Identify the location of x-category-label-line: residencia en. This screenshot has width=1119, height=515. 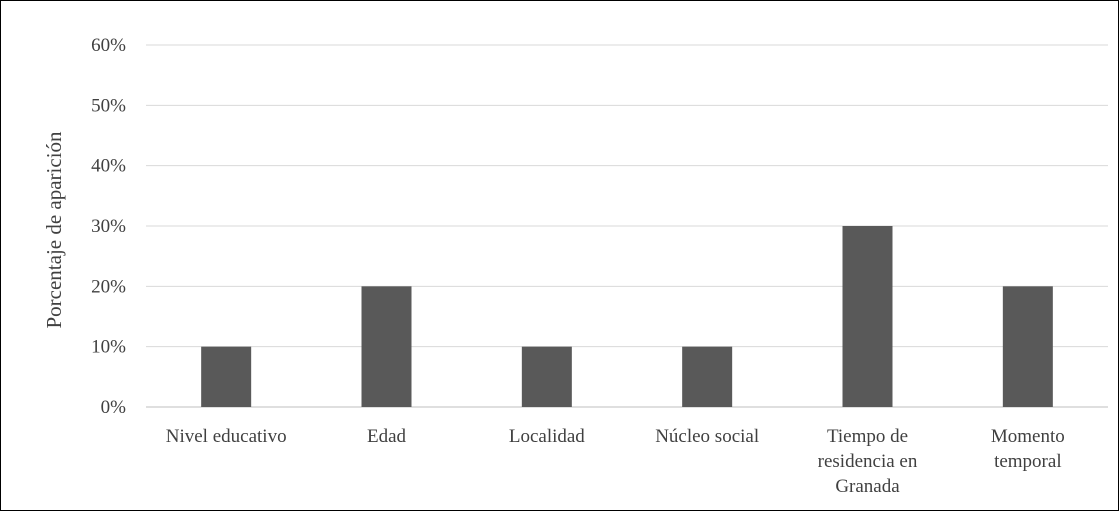
(868, 461).